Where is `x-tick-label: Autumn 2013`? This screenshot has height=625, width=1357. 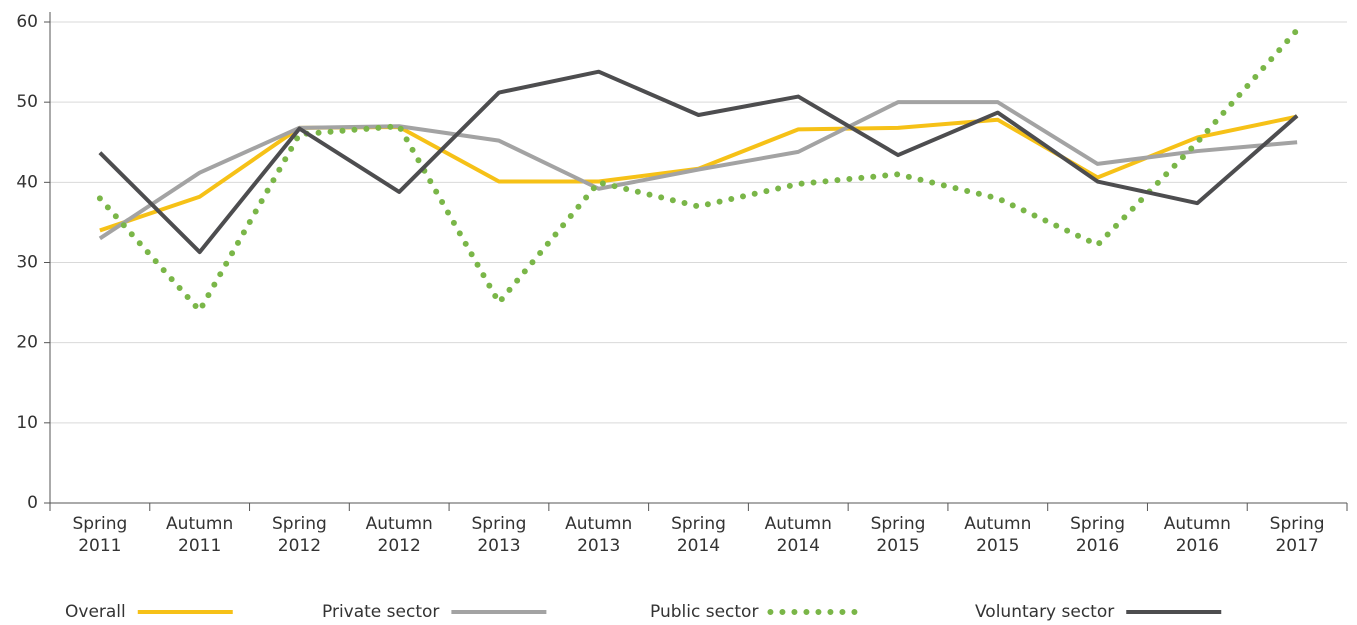
x-tick-label: Autumn 2013 is located at coordinates (599, 535).